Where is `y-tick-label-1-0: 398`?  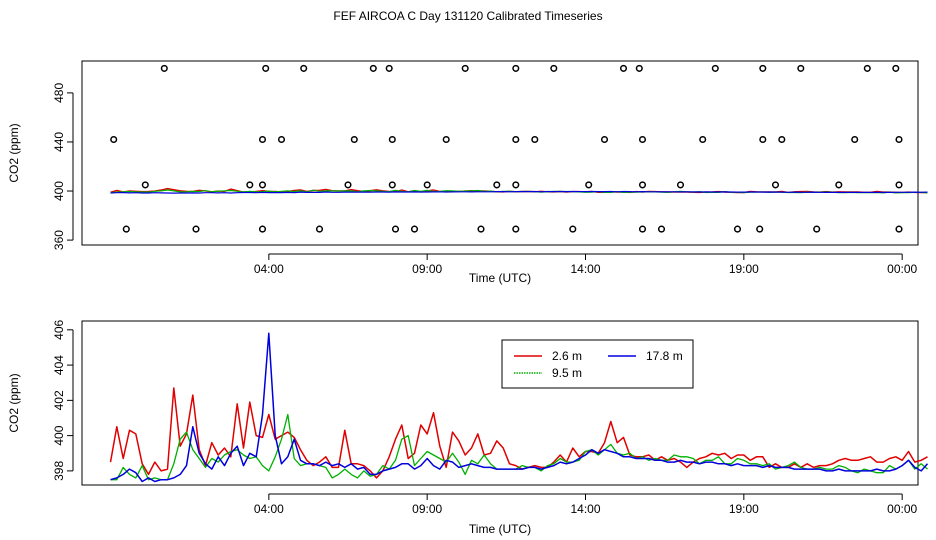
y-tick-label-1-0: 398 is located at coordinates (59, 471).